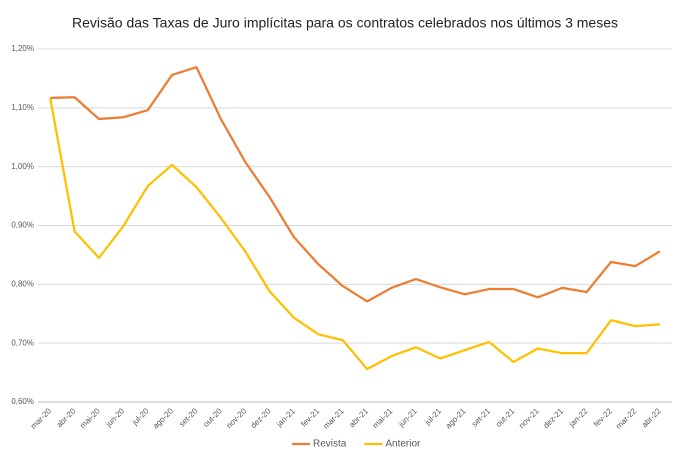  Describe the element at coordinates (237, 418) in the screenshot. I see `x-tick-label: nov-20` at that location.